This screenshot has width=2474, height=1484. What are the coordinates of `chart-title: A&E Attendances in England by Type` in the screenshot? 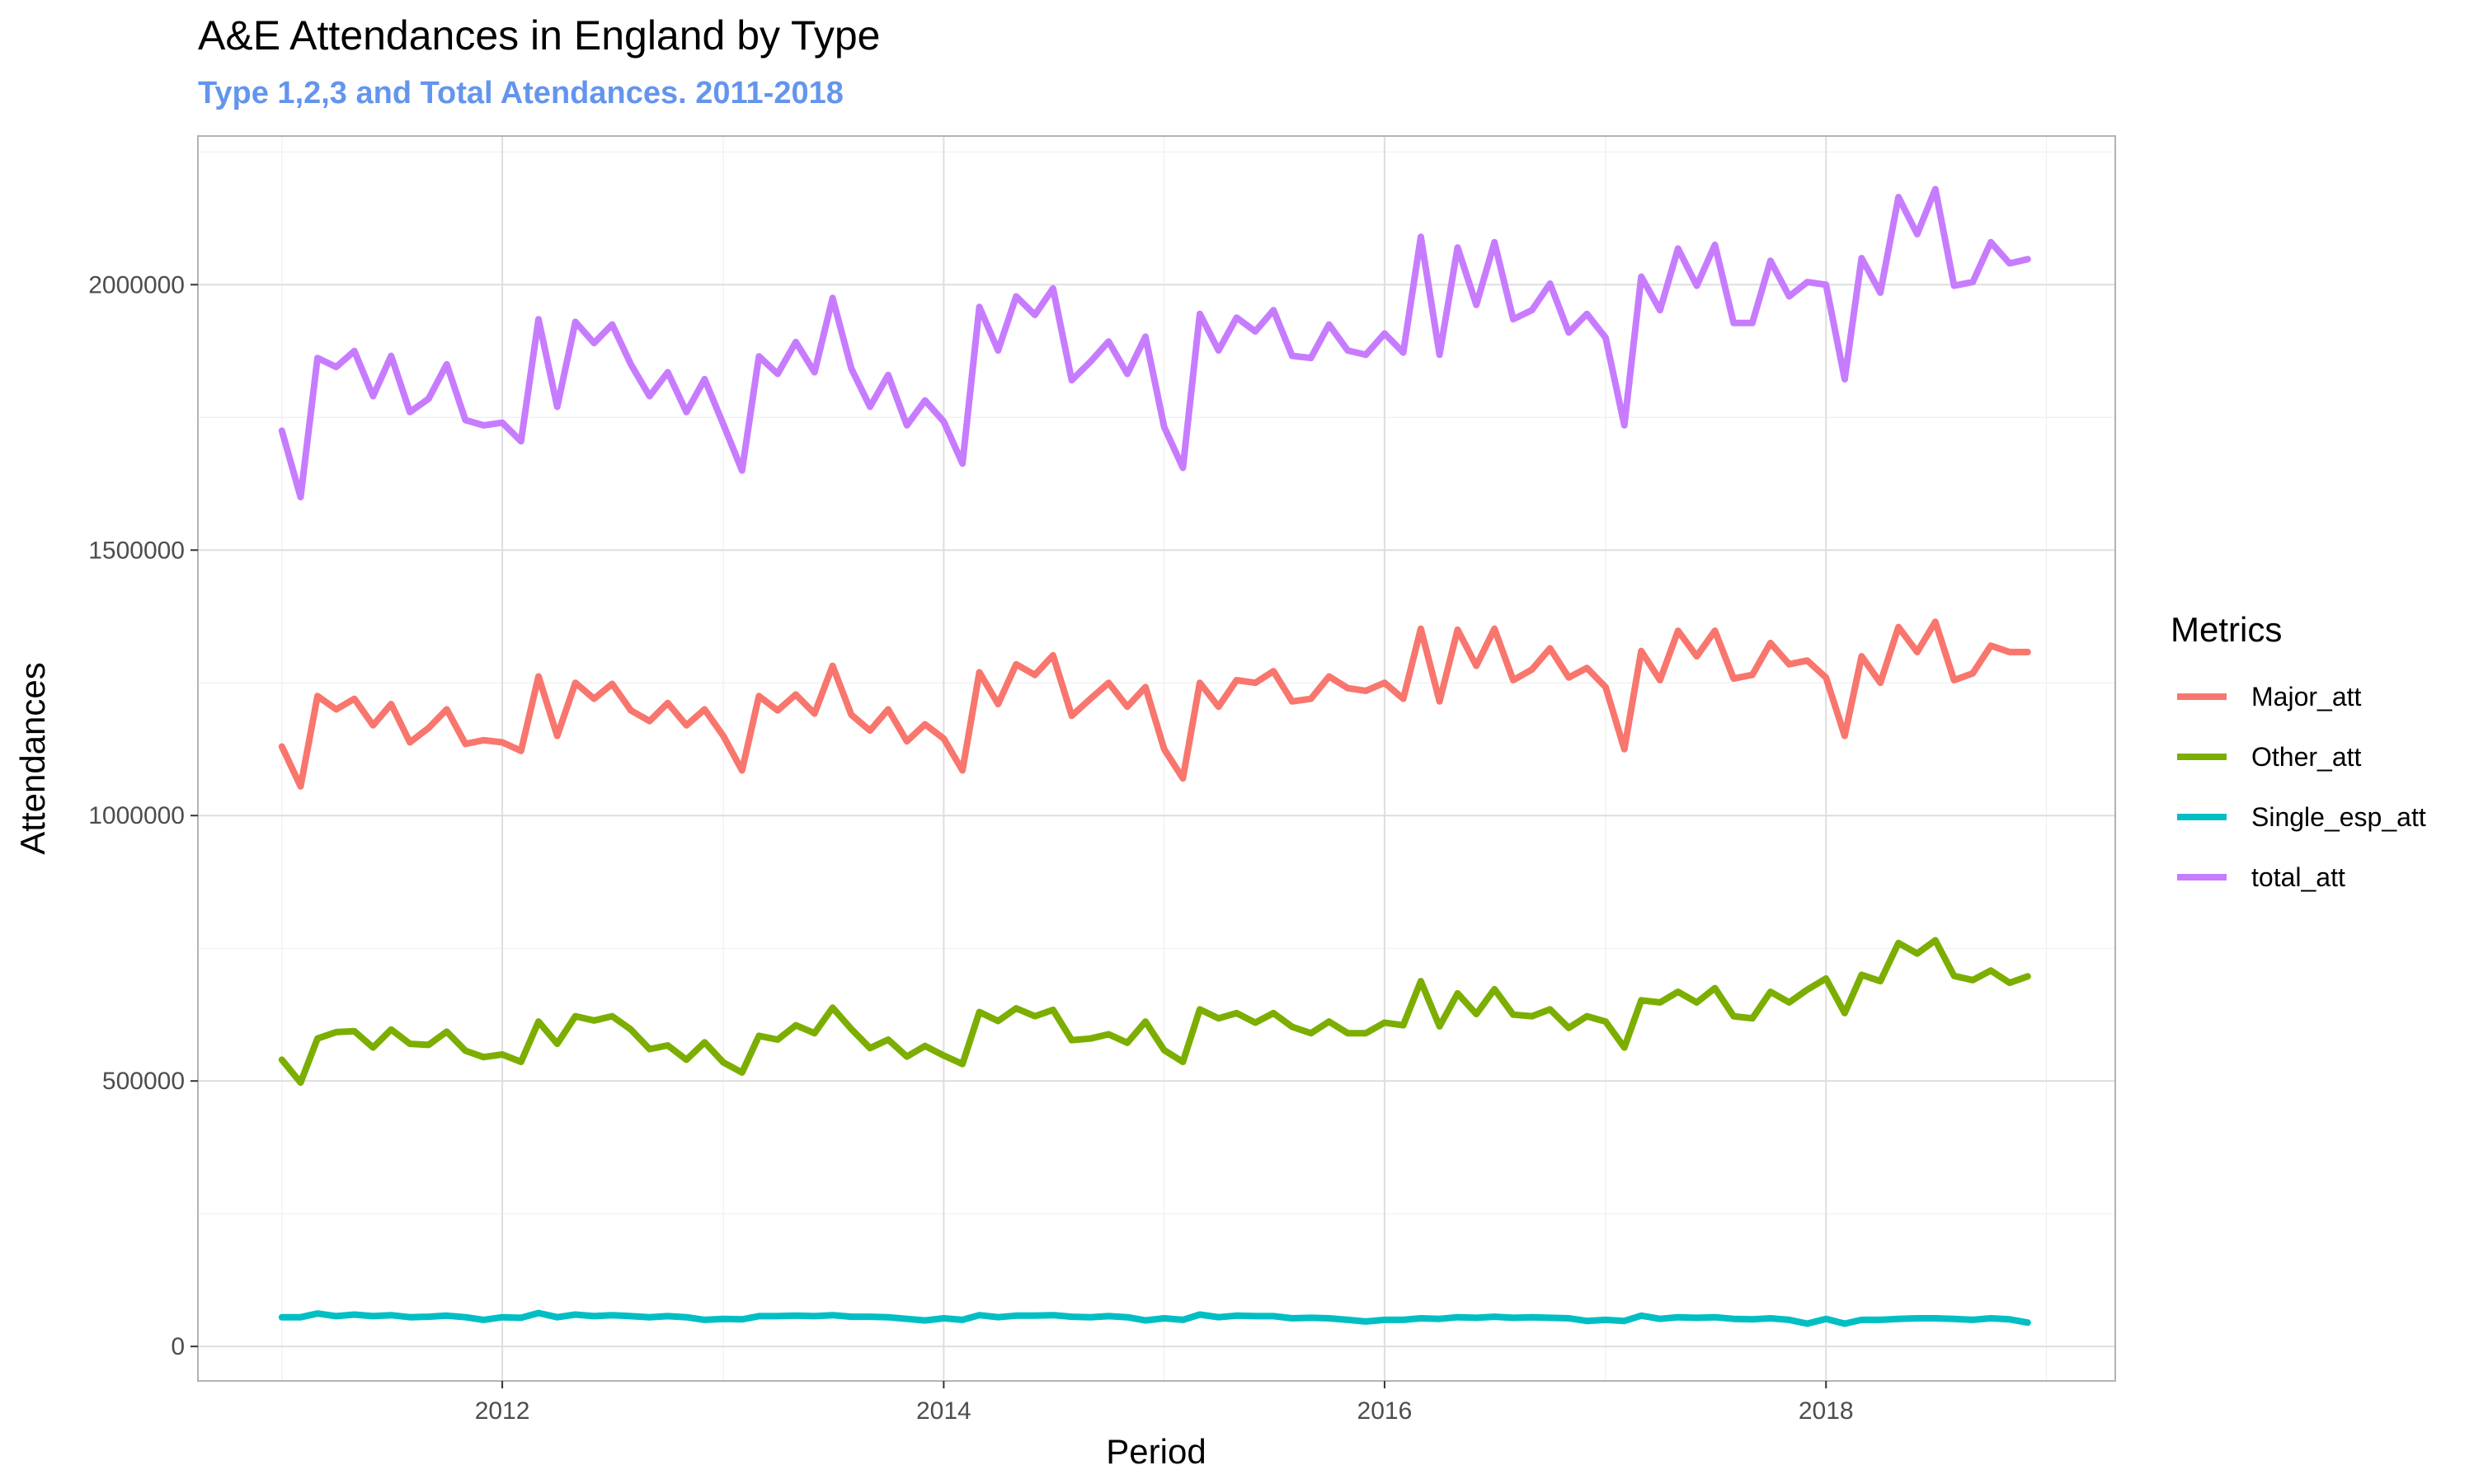 It's located at (539, 35).